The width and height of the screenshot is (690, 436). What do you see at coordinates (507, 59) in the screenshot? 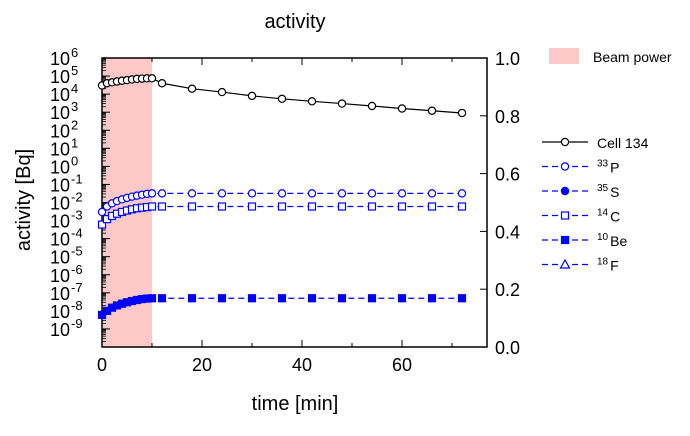
I see `y2-tick-label: 1.0` at bounding box center [507, 59].